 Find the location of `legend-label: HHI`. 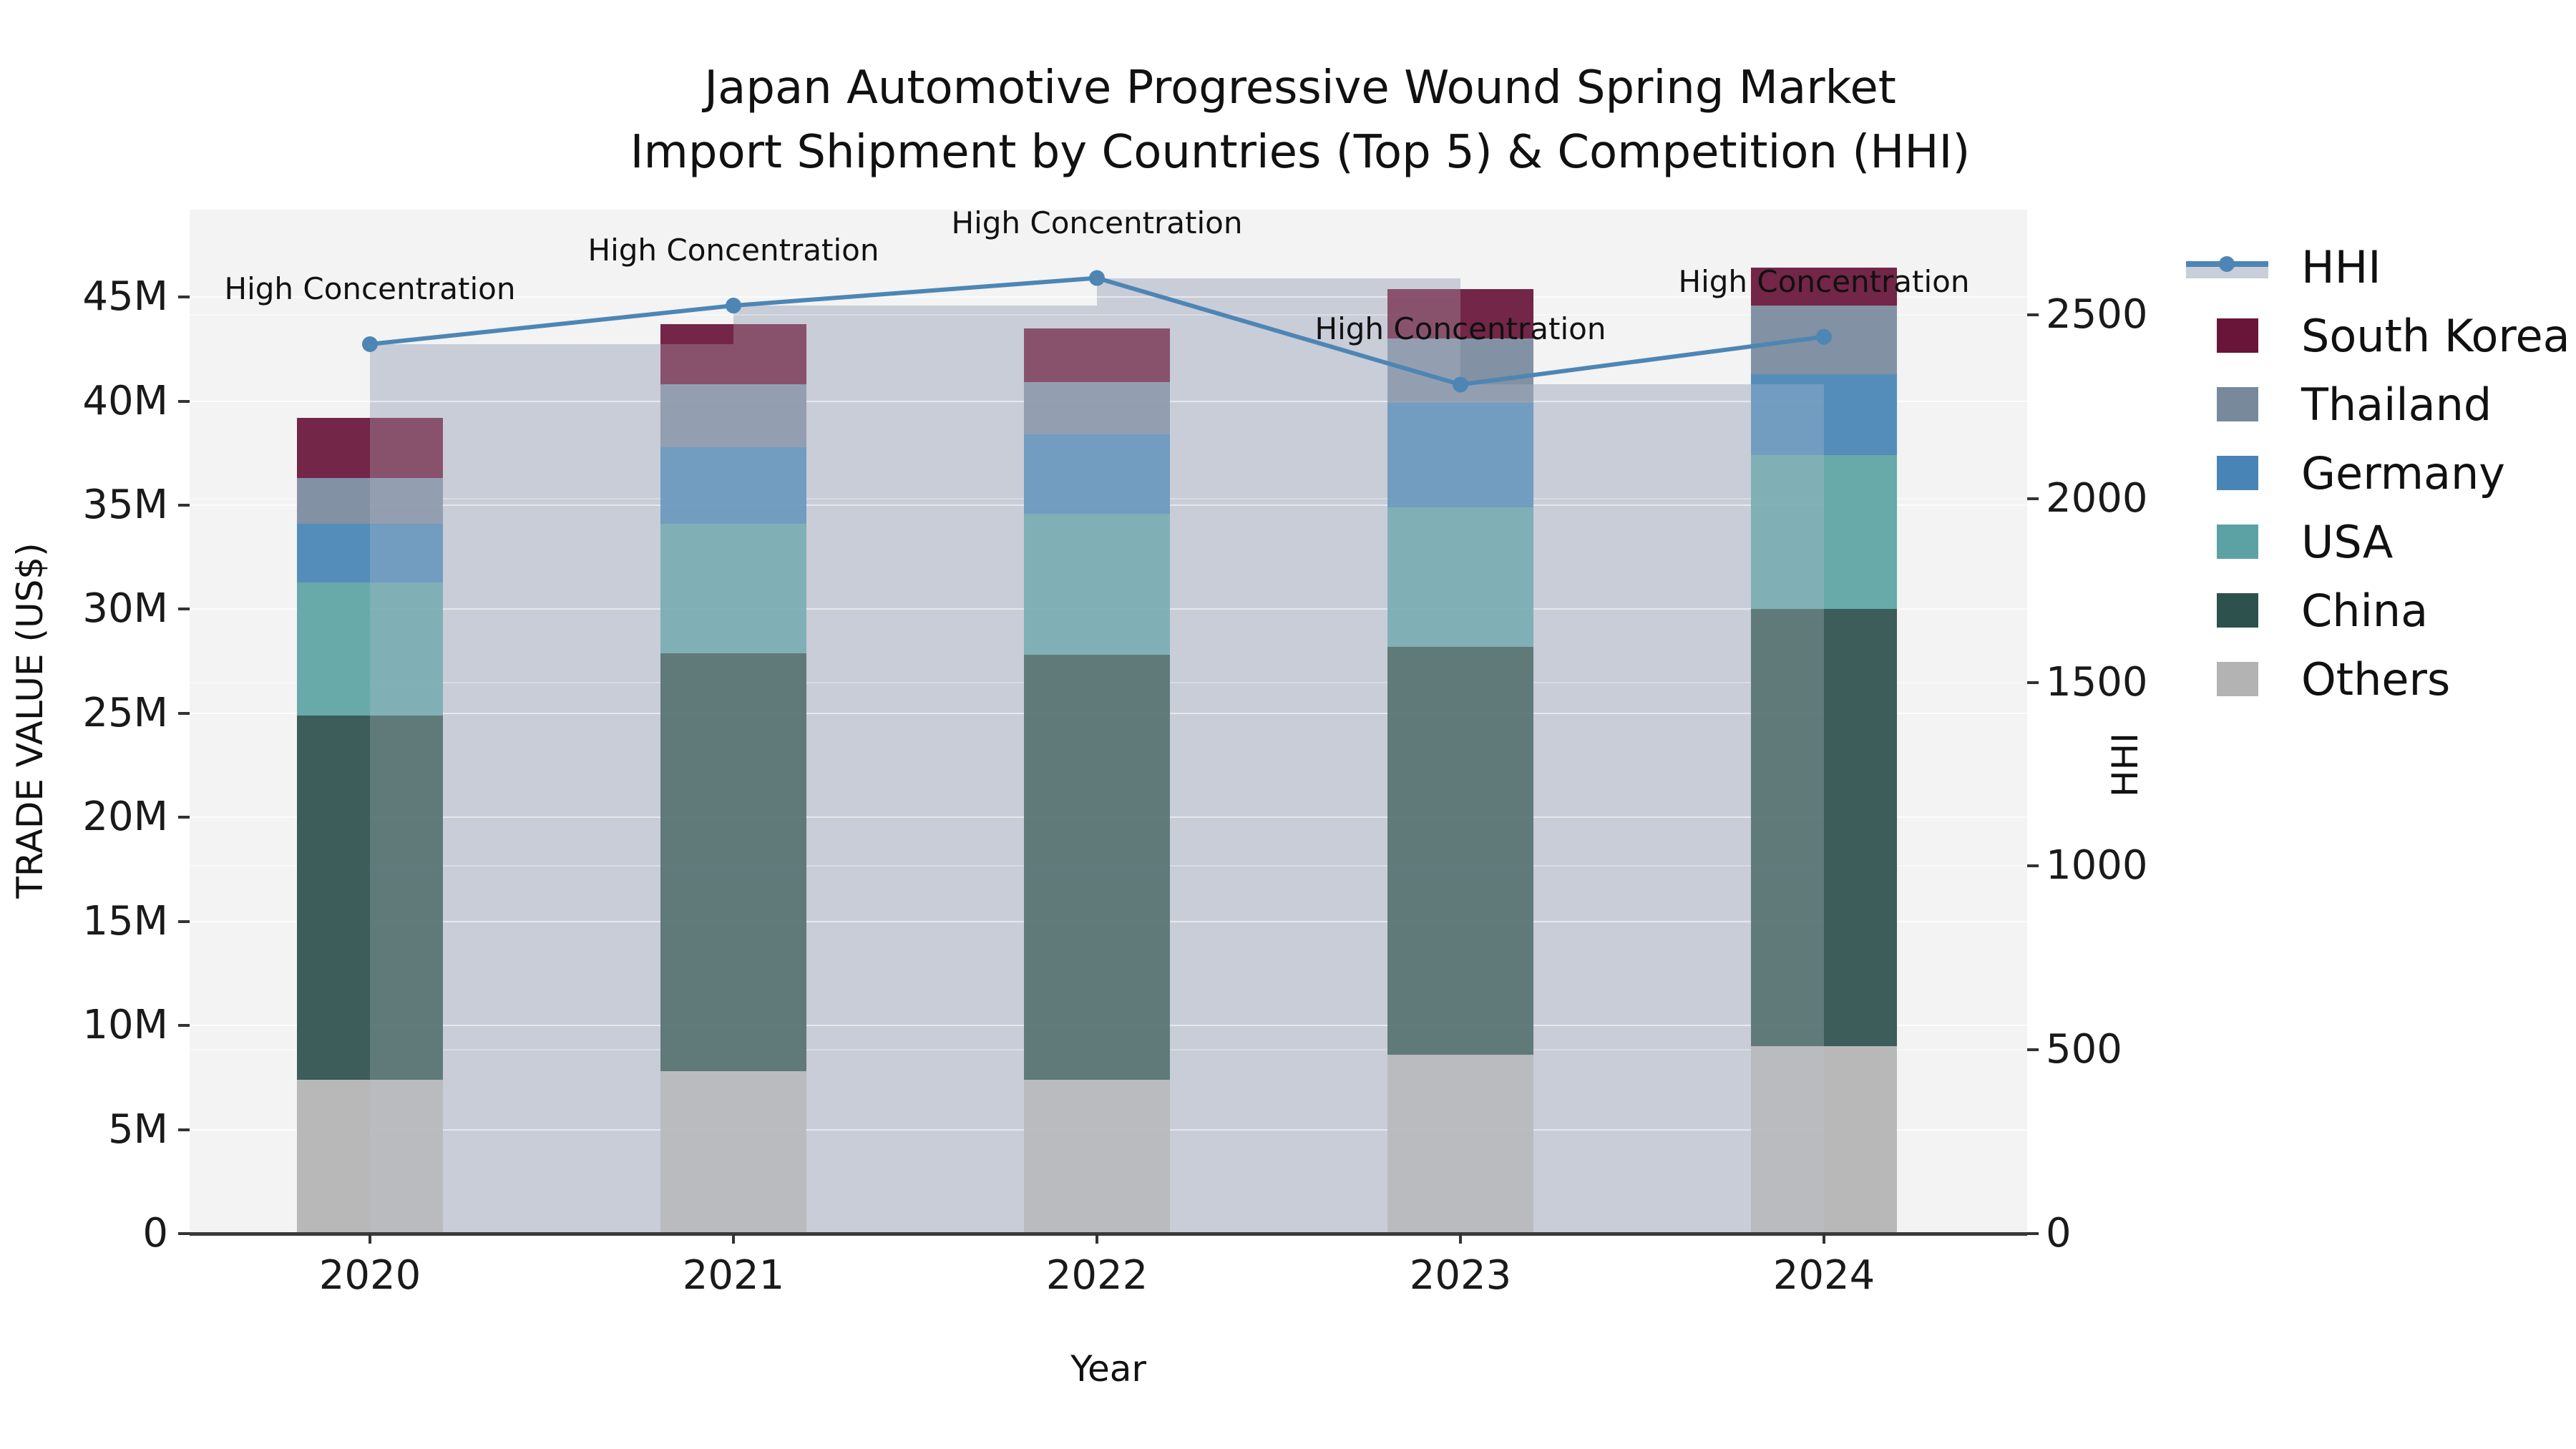

legend-label: HHI is located at coordinates (2341, 266).